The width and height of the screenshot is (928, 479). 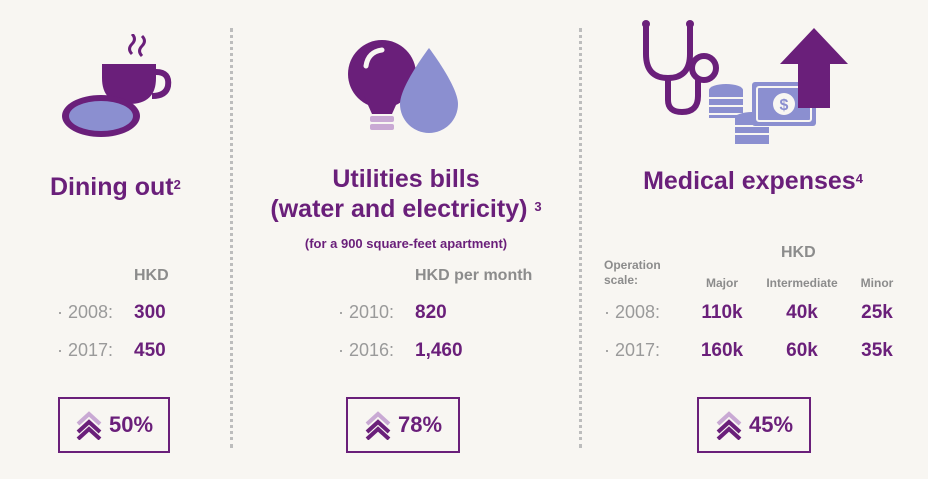 I want to click on medical-year-2008: · 2008:, so click(x=632, y=312).